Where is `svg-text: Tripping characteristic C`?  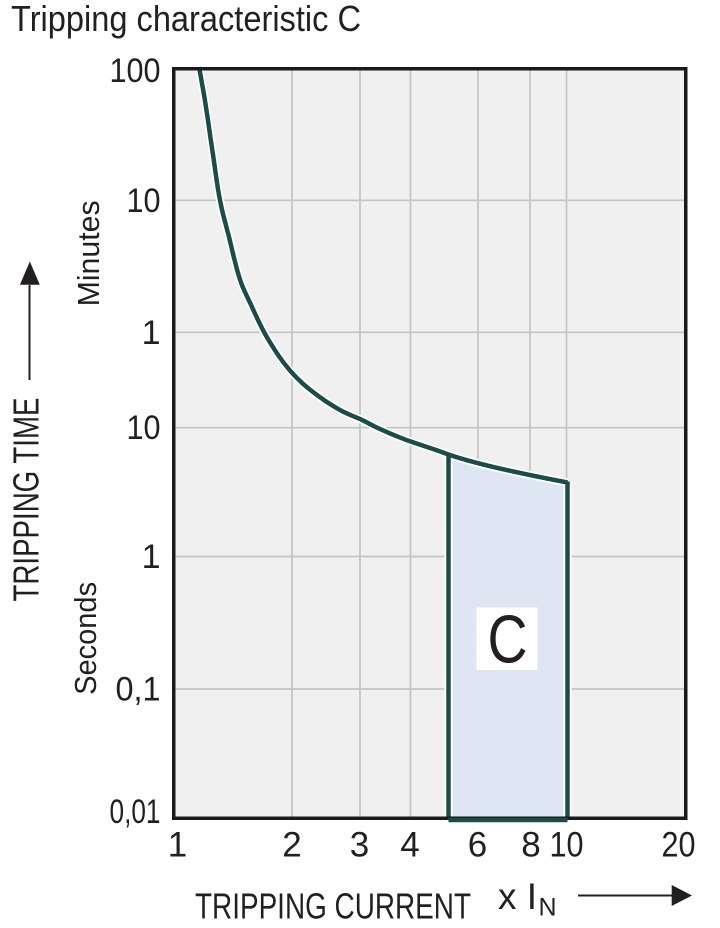
svg-text: Tripping characteristic C is located at coordinates (186, 19).